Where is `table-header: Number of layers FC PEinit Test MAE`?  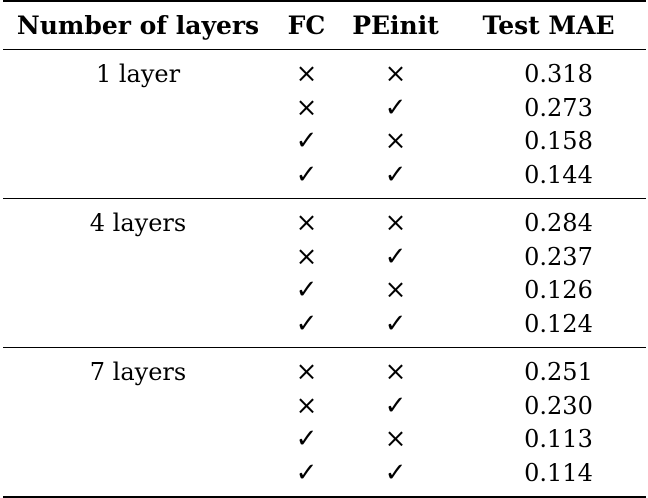 table-header: Number of layers FC PEinit Test MAE is located at coordinates (324, 25).